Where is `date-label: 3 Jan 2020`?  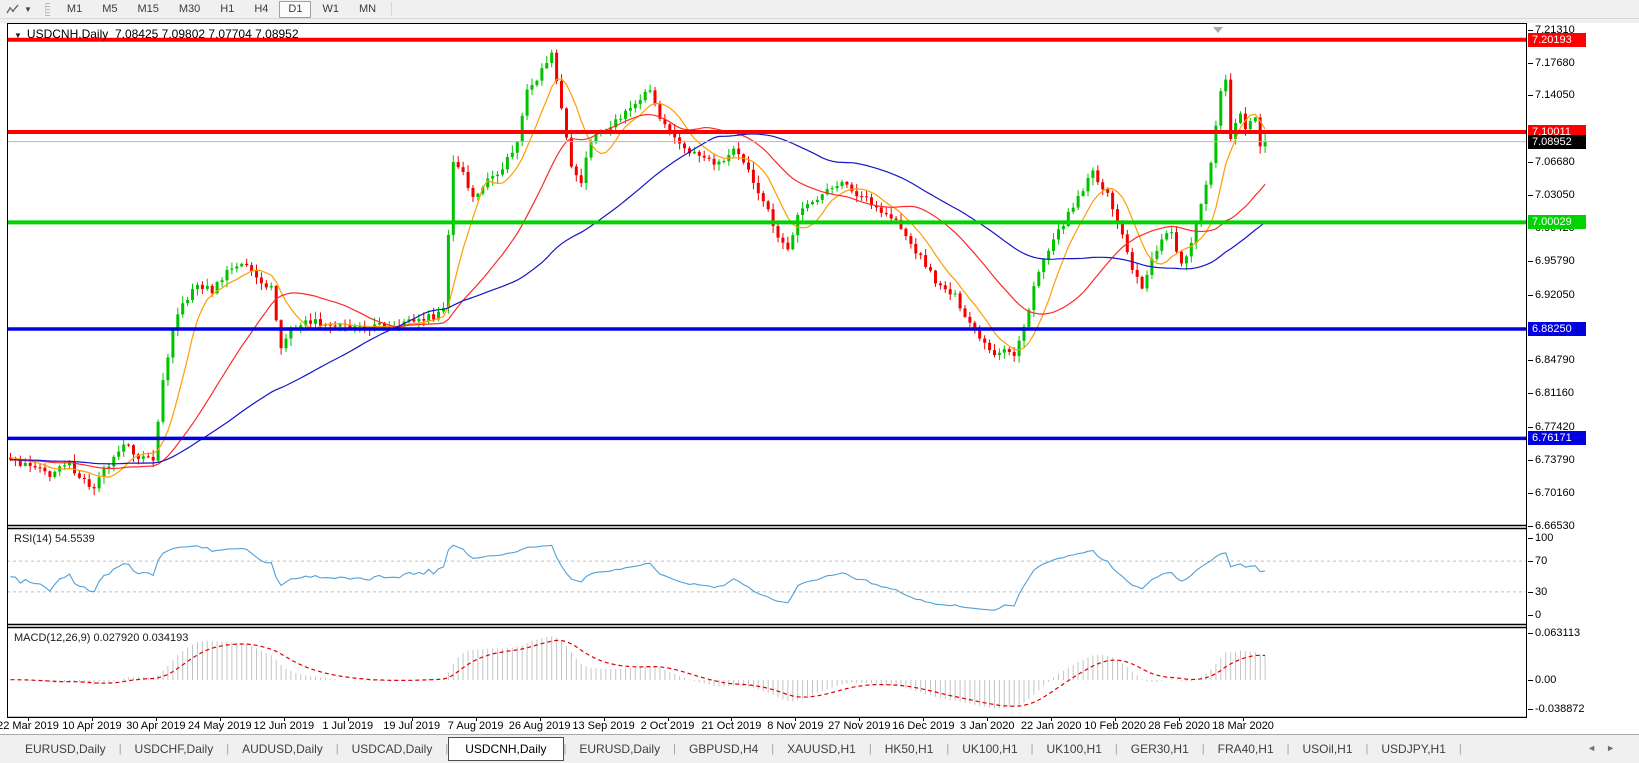
date-label: 3 Jan 2020 is located at coordinates (987, 726).